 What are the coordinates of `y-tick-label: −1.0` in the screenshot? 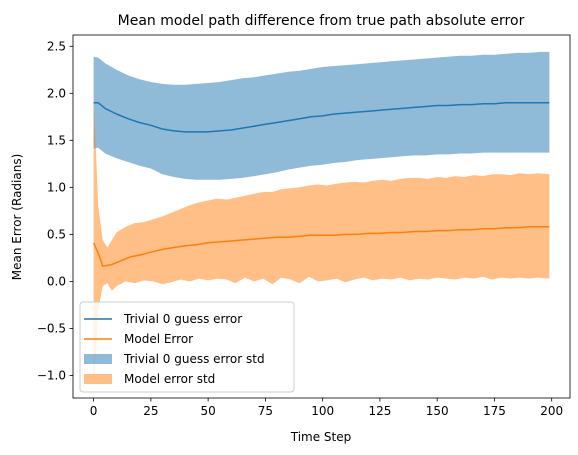 It's located at (51, 375).